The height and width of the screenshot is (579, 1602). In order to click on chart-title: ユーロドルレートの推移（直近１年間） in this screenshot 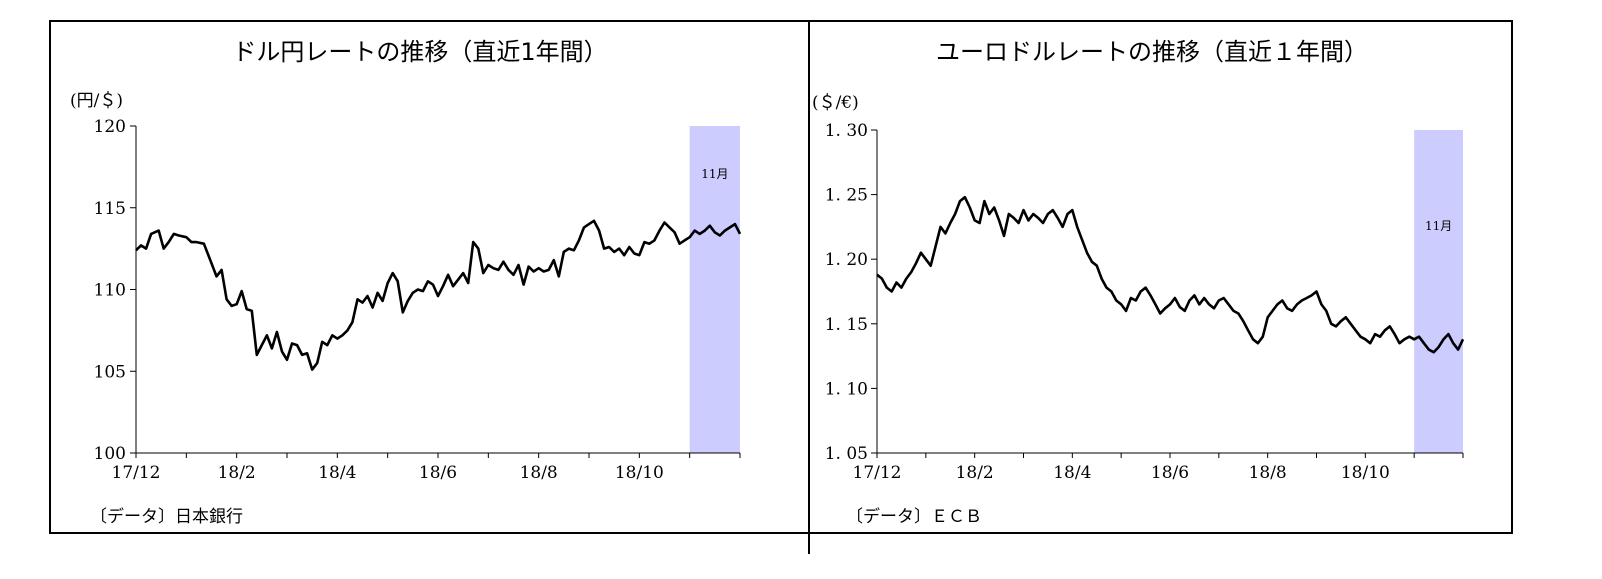, I will do `click(1152, 52)`.